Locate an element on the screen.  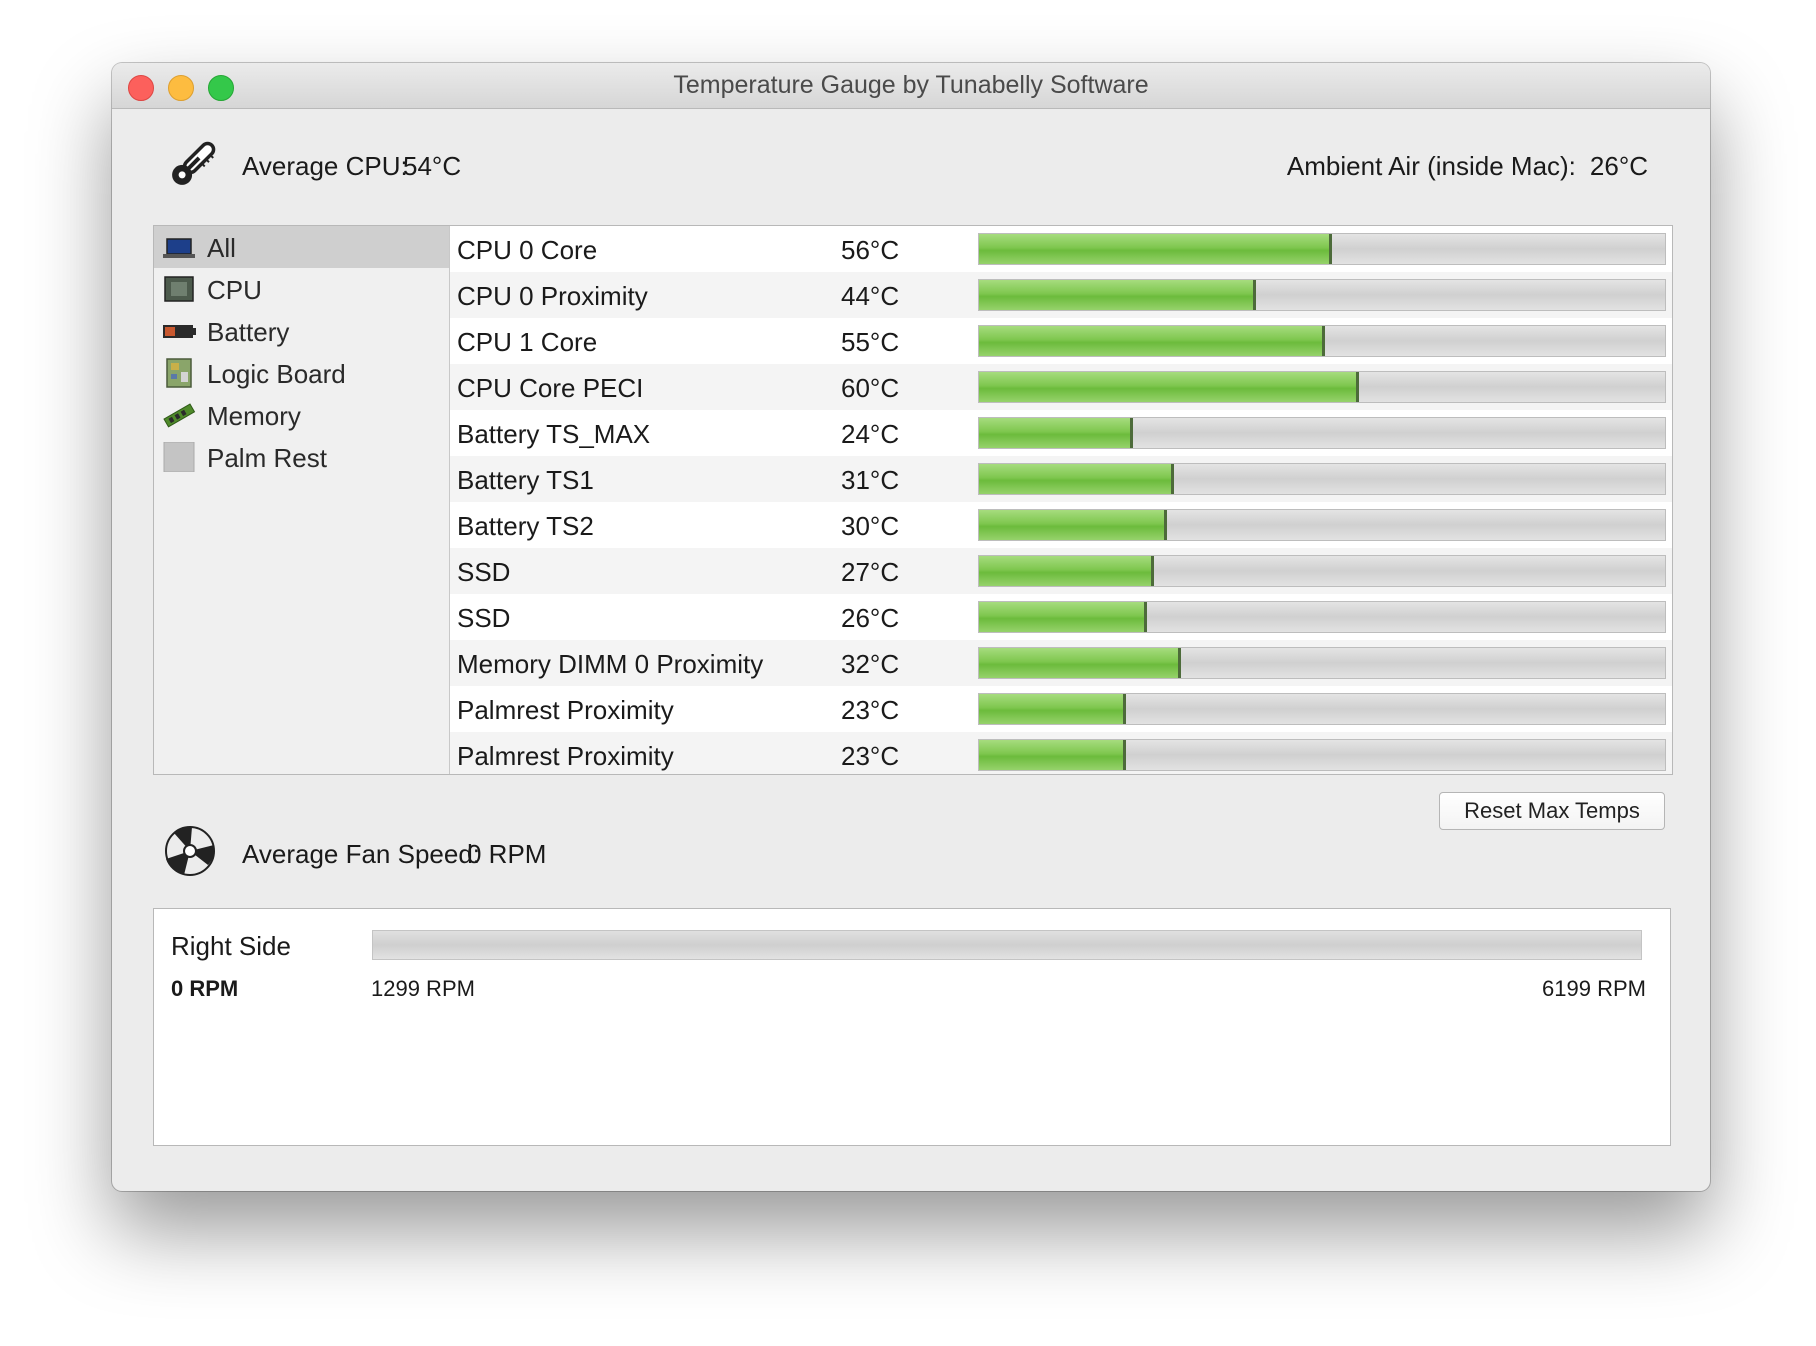
fan-panel: Right Side 0 RPM 1299 RPM 6199 RPM is located at coordinates (912, 1027).